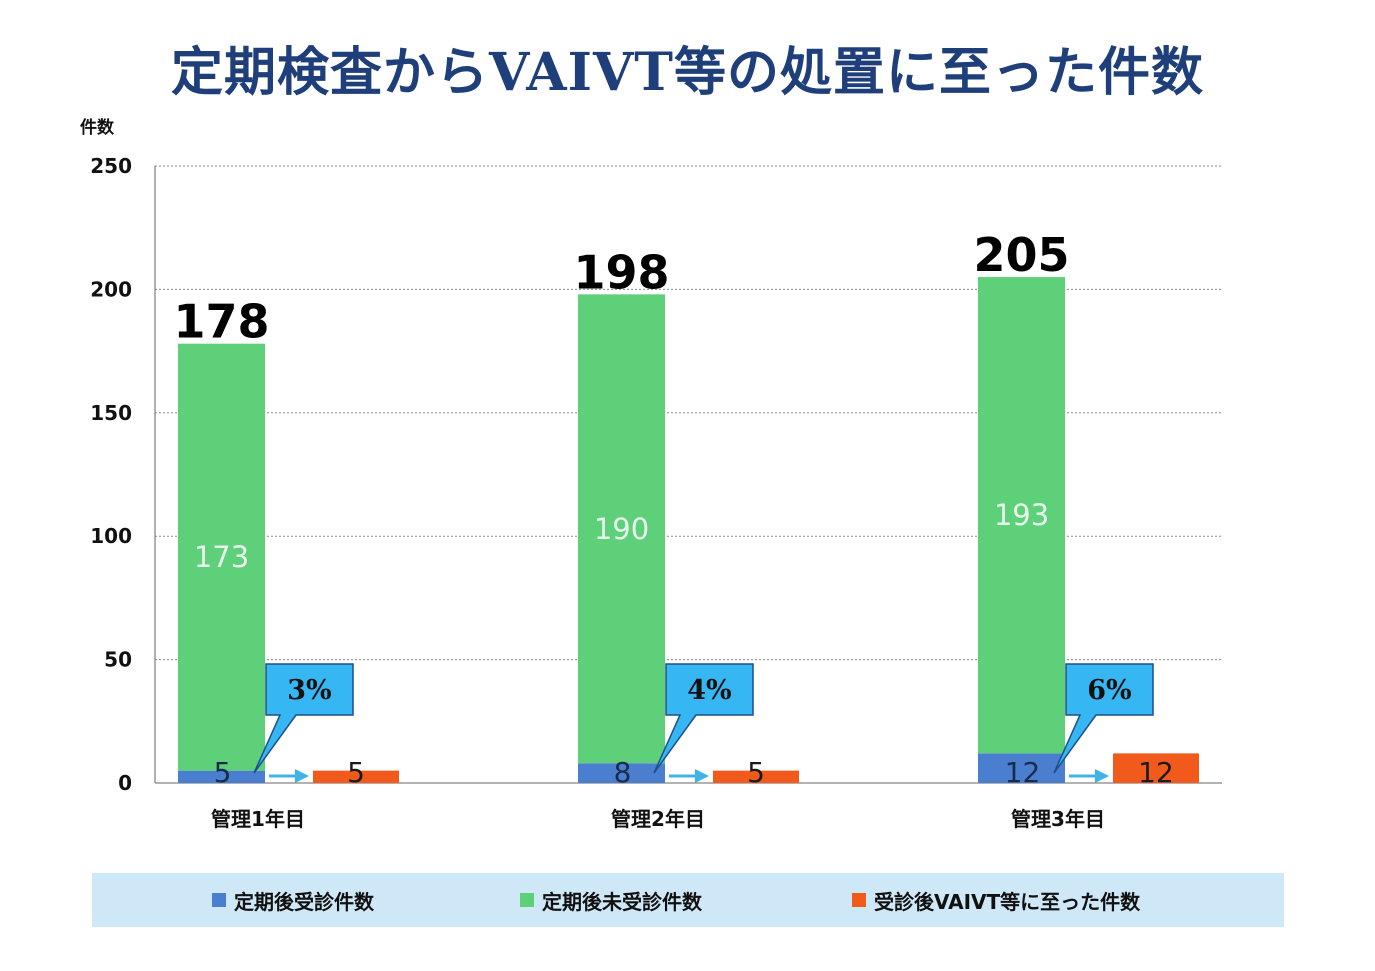  I want to click on total-label: 205, so click(1021, 255).